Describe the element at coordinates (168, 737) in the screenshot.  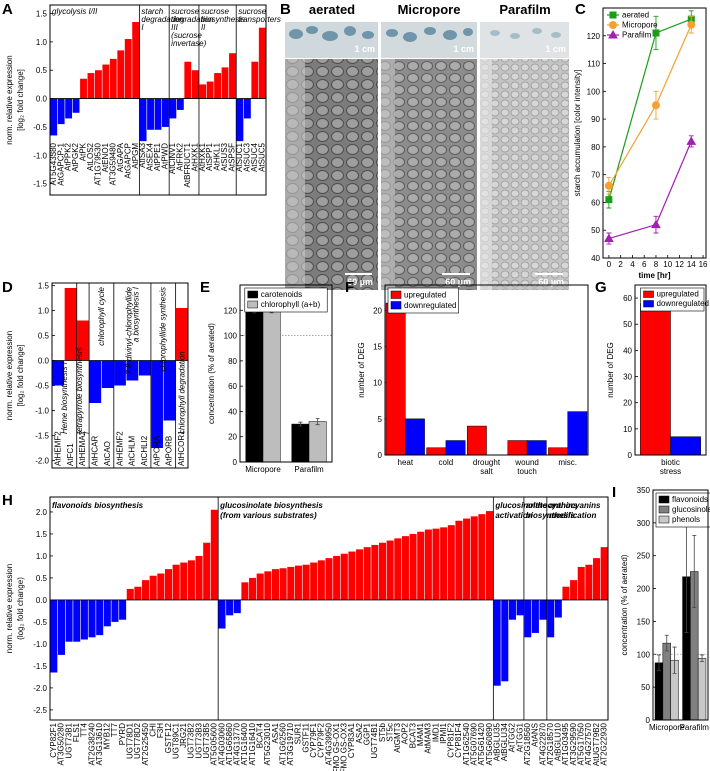
I see `gene-label: GSTF12` at that location.